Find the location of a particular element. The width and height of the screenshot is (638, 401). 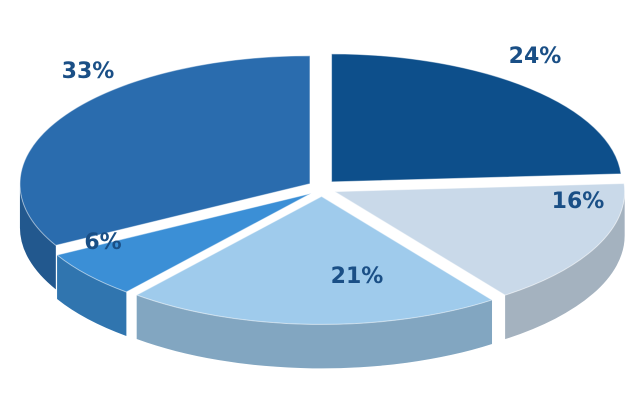

data-label: 16% is located at coordinates (578, 201).